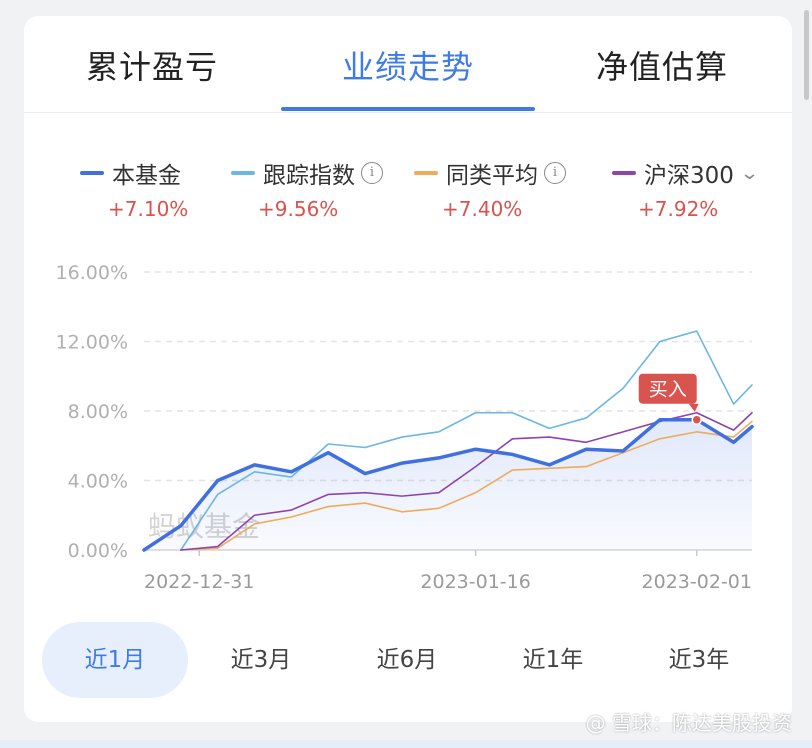  What do you see at coordinates (115, 660) in the screenshot?
I see `range-1-month-button: 近1月` at bounding box center [115, 660].